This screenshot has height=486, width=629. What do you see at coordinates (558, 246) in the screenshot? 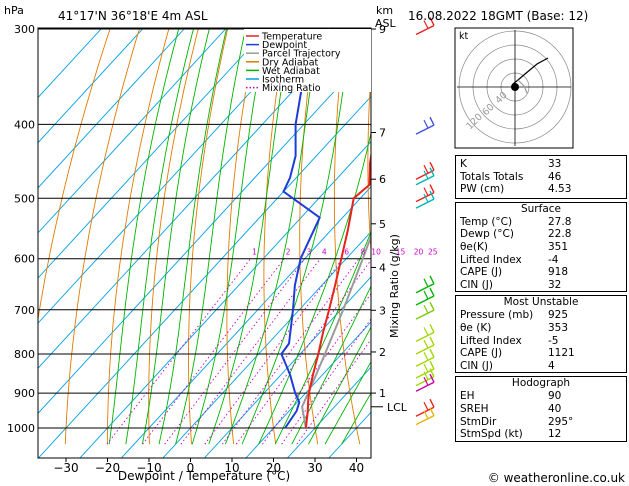
I see `surface-value: 351` at bounding box center [558, 246].